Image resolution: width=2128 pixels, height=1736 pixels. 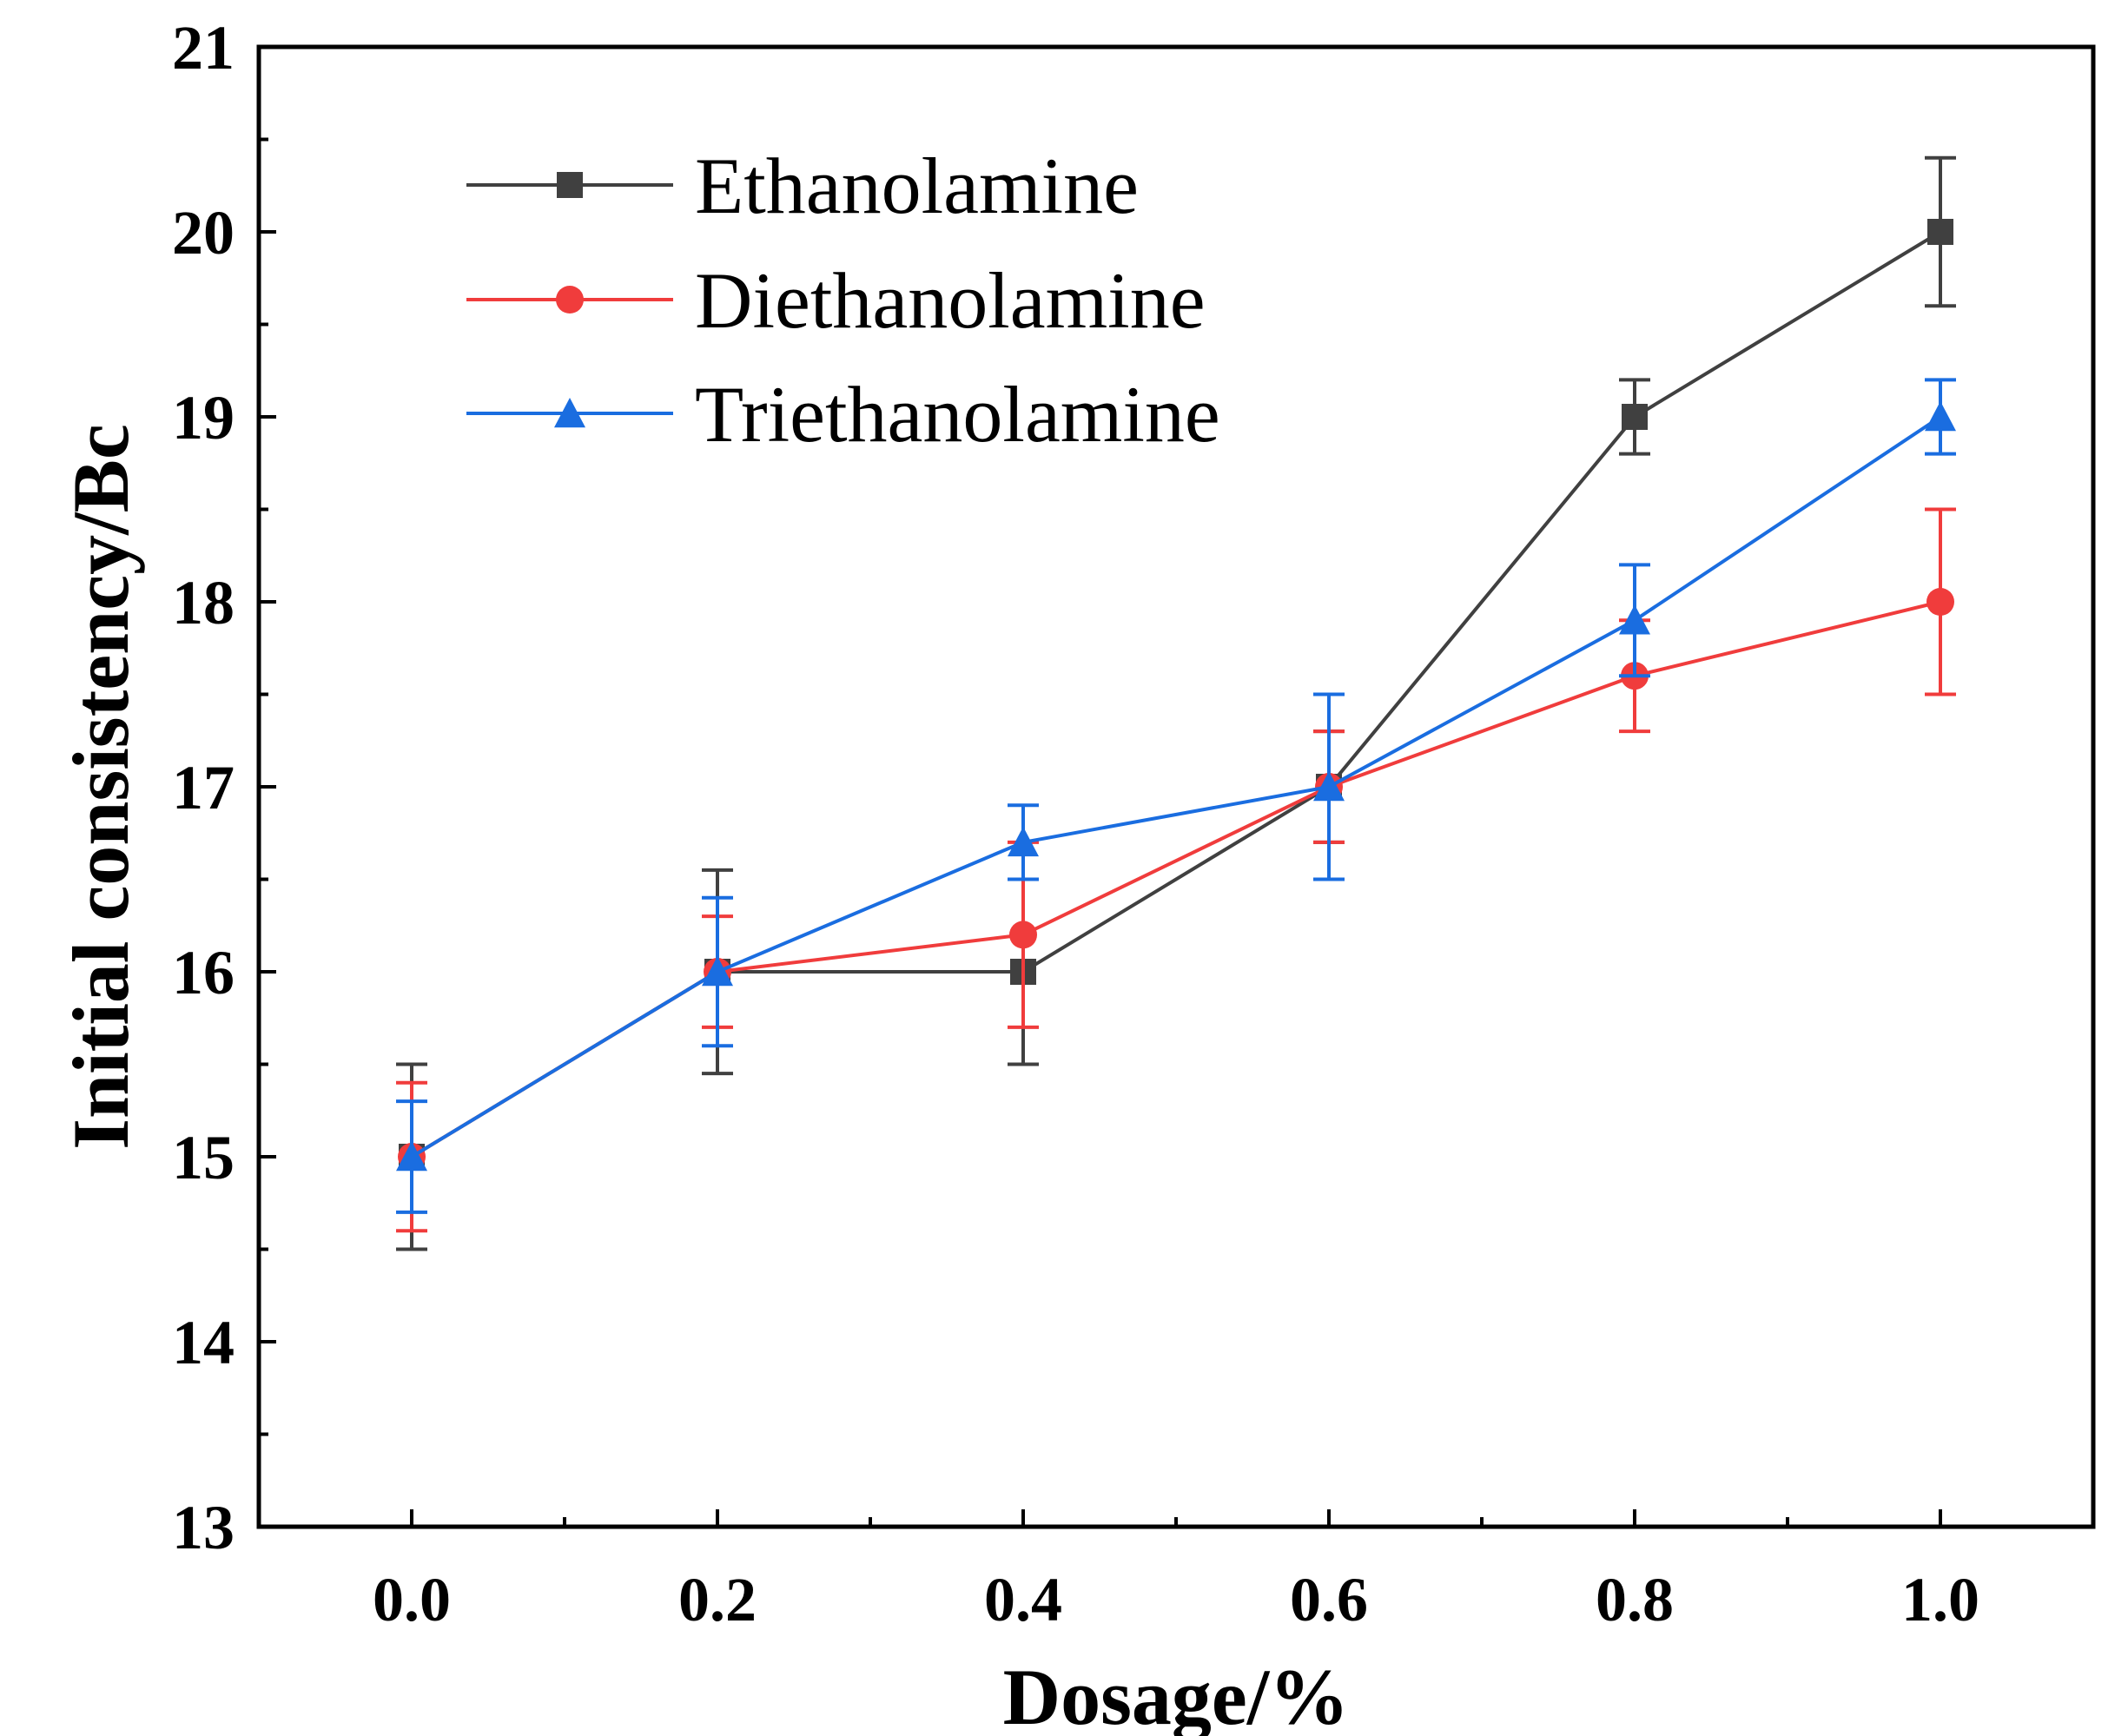 What do you see at coordinates (203, 48) in the screenshot?
I see `y-tick-label: 21` at bounding box center [203, 48].